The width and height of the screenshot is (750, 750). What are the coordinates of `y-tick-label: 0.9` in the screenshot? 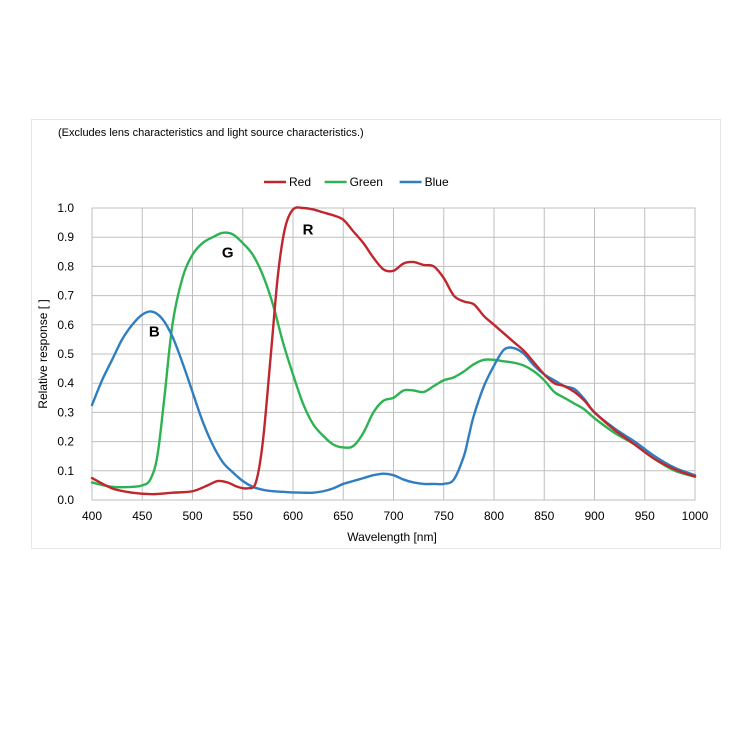 It's located at (65, 237).